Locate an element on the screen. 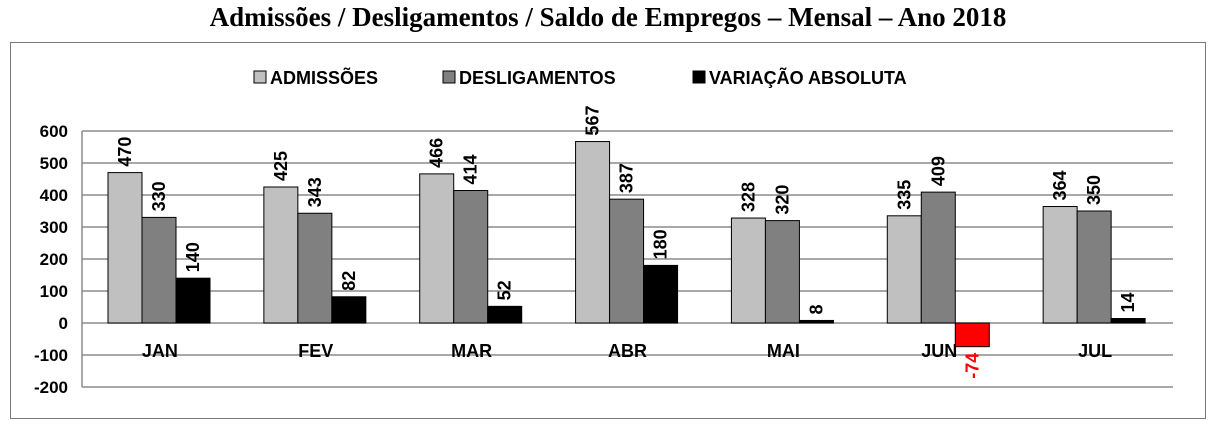  bar-varia-o-absoluta-jan is located at coordinates (193, 300).